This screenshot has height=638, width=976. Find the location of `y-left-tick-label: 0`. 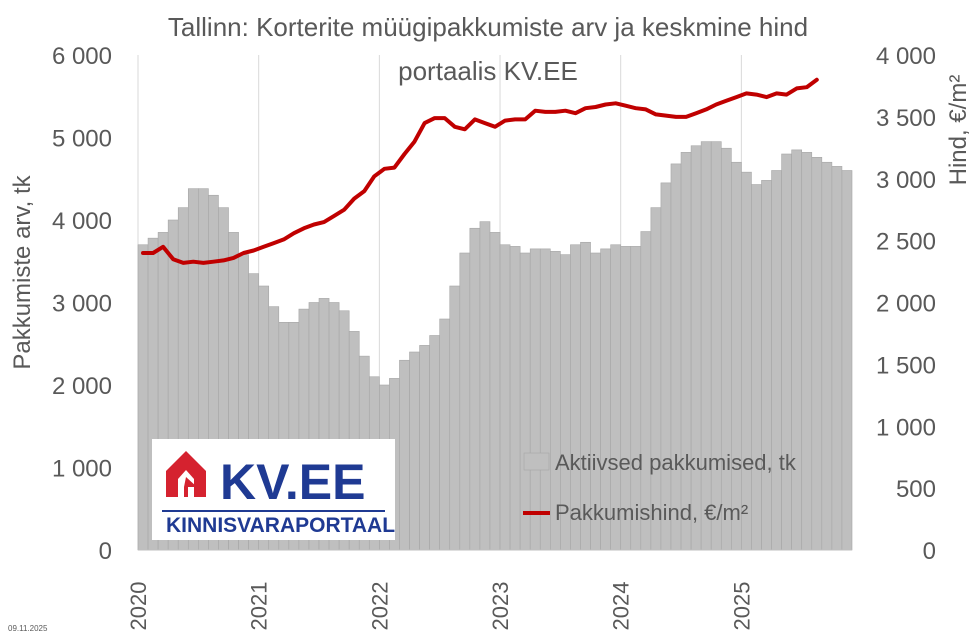

y-left-tick-label: 0 is located at coordinates (105, 551).